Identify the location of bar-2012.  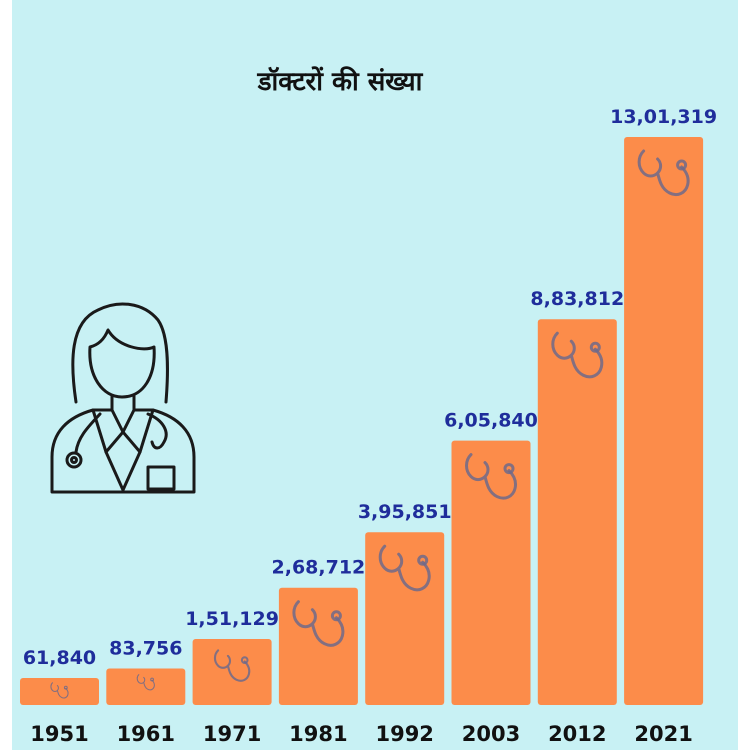
(577, 512).